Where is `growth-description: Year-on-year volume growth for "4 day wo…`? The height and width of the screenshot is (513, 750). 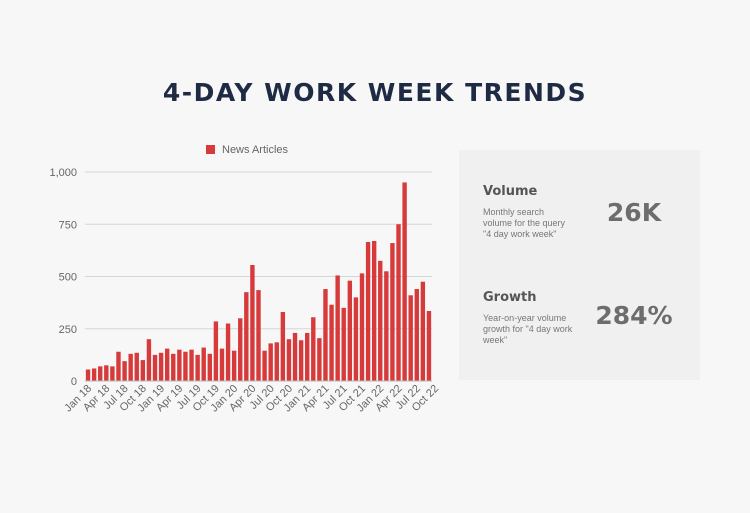 growth-description: Year-on-year volume growth for "4 day wo… is located at coordinates (528, 329).